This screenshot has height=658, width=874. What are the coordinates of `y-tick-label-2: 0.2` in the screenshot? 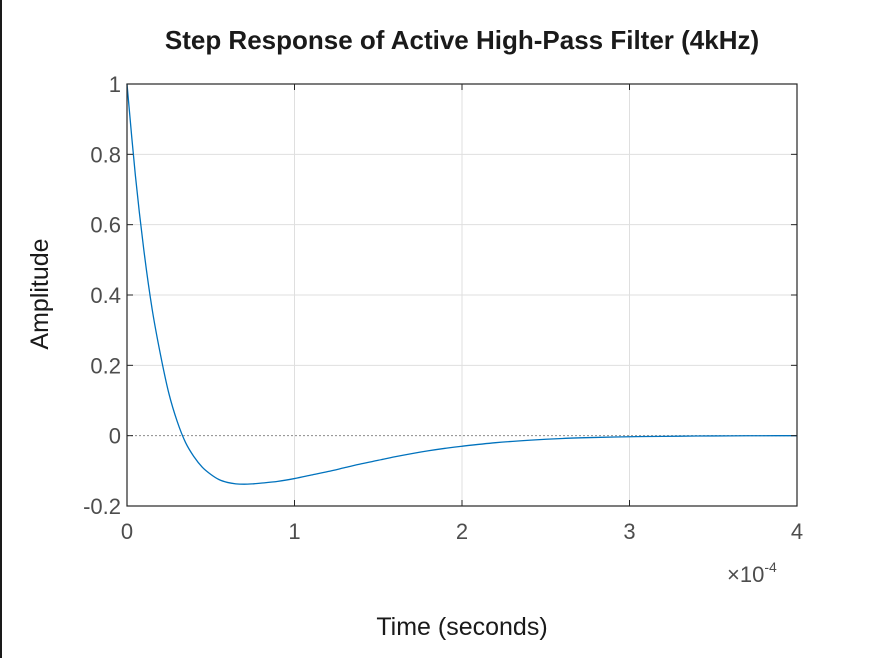 It's located at (105, 365).